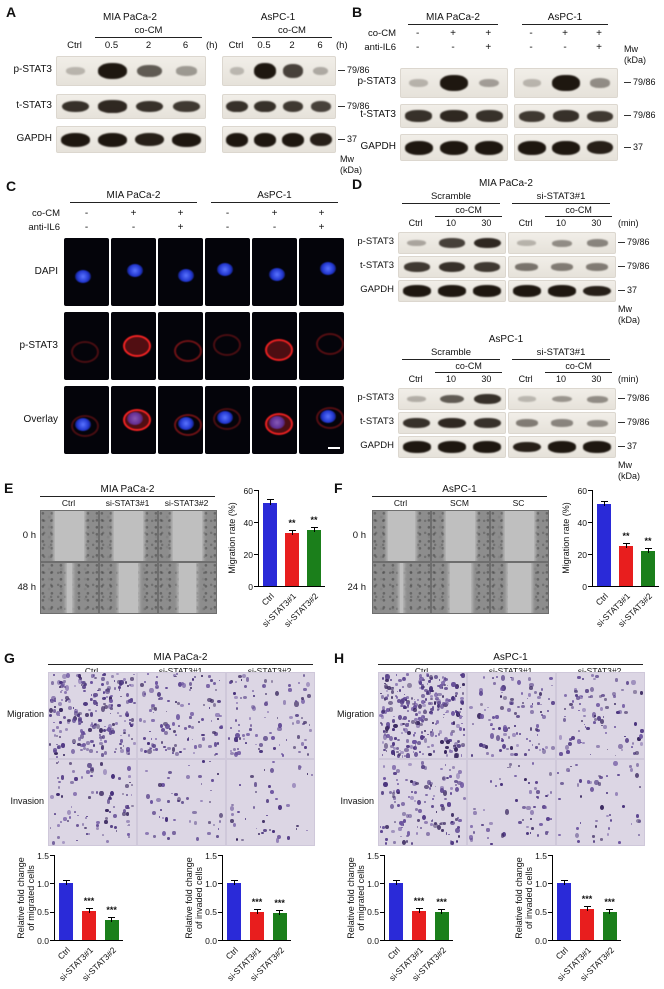 This screenshot has height=989, width=664. What do you see at coordinates (27, 800) in the screenshot?
I see `assay-row-label: Invasion` at bounding box center [27, 800].